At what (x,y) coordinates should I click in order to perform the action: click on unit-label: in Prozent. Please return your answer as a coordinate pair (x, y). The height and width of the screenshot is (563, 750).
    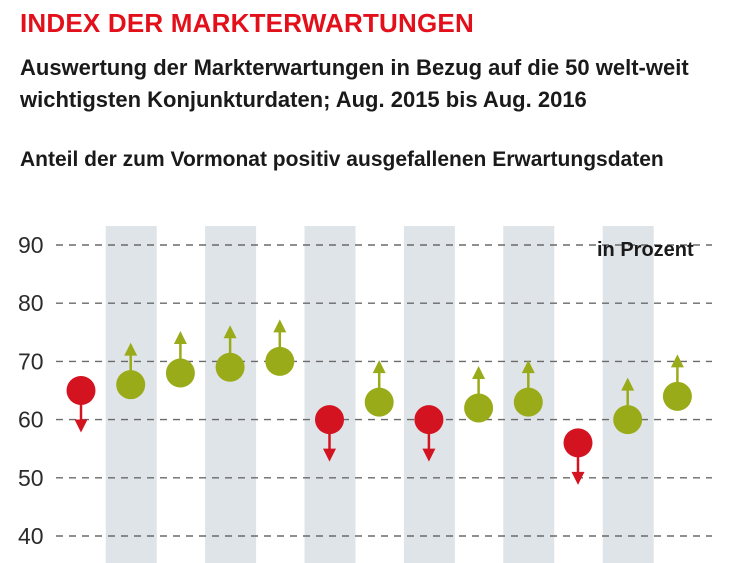
    Looking at the image, I should click on (645, 250).